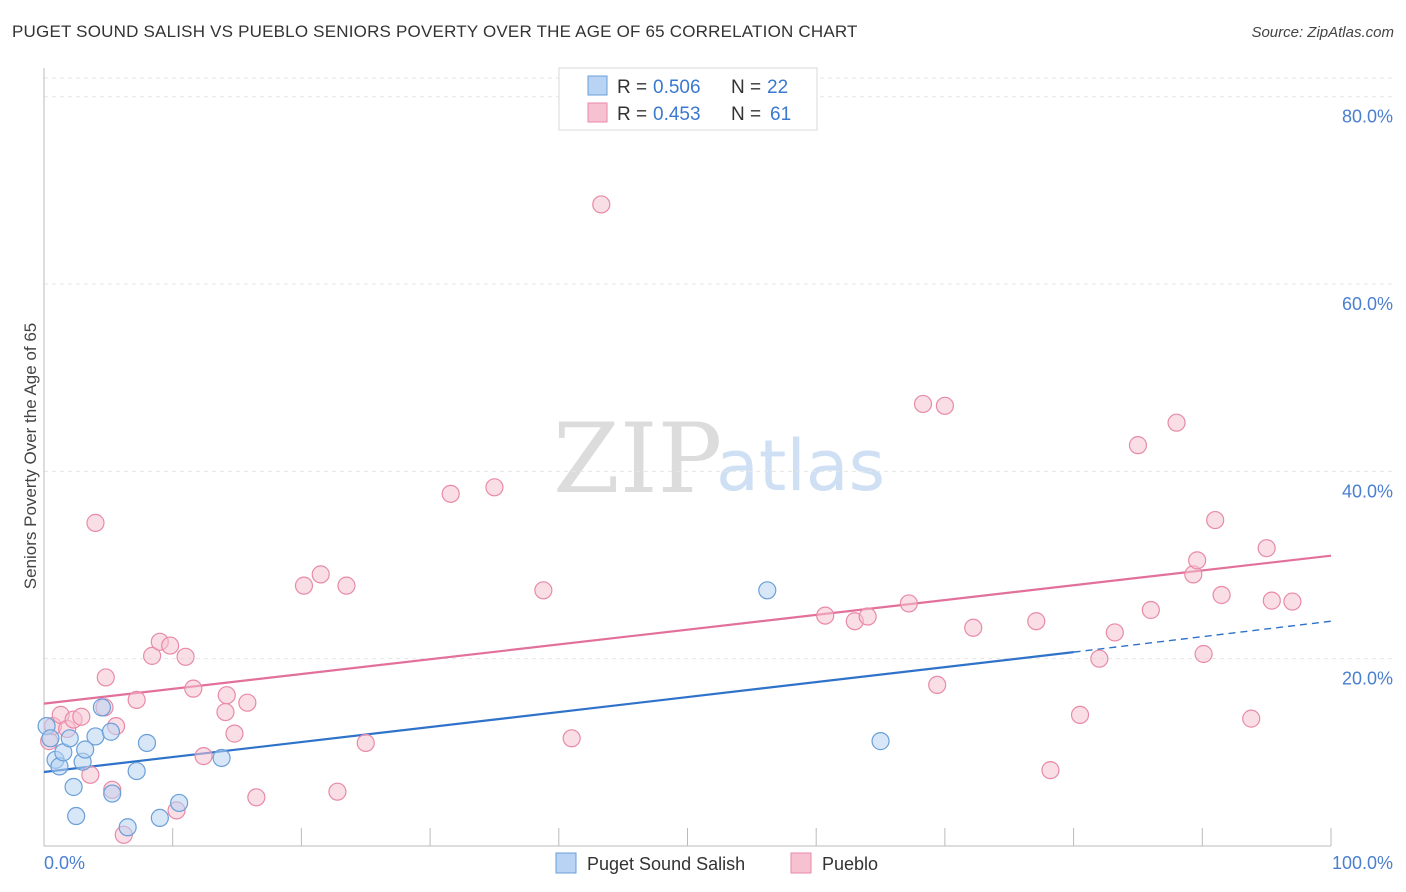  What do you see at coordinates (637, 459) in the screenshot?
I see `watermark-zip: ZIP` at bounding box center [637, 459].